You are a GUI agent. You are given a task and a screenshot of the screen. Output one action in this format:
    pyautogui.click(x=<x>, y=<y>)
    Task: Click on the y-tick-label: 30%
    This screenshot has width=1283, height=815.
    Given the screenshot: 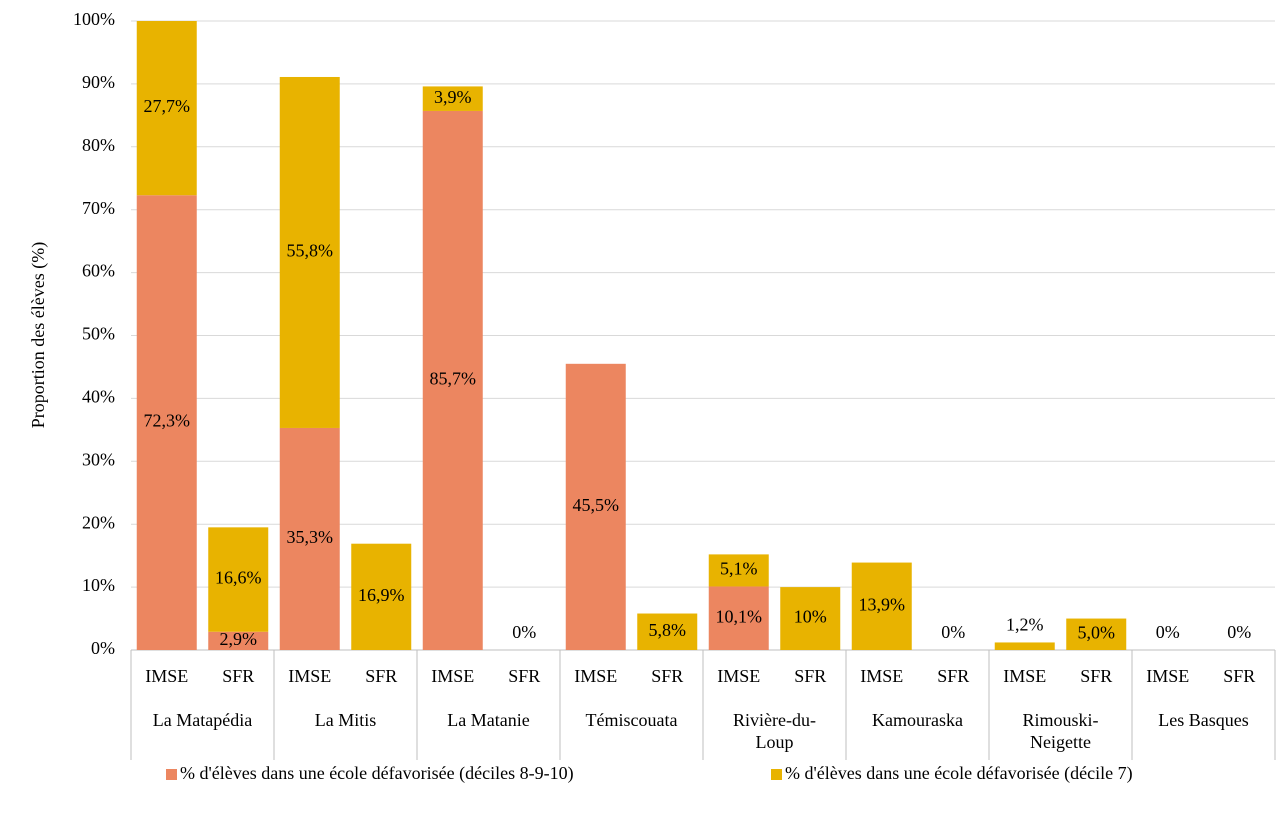 What is the action you would take?
    pyautogui.click(x=98, y=459)
    